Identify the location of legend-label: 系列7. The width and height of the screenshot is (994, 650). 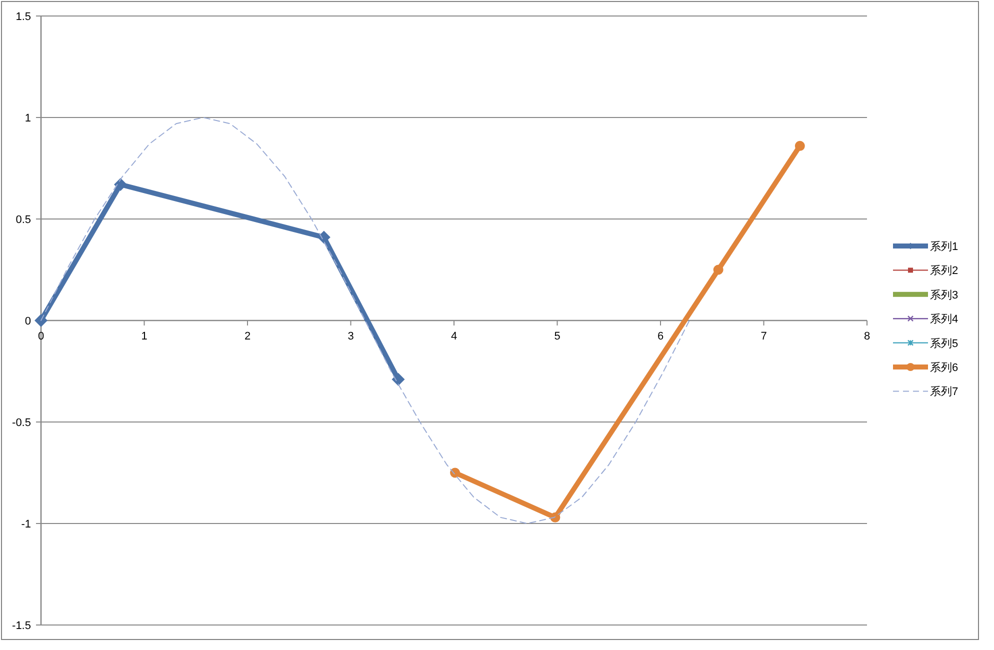
(944, 392).